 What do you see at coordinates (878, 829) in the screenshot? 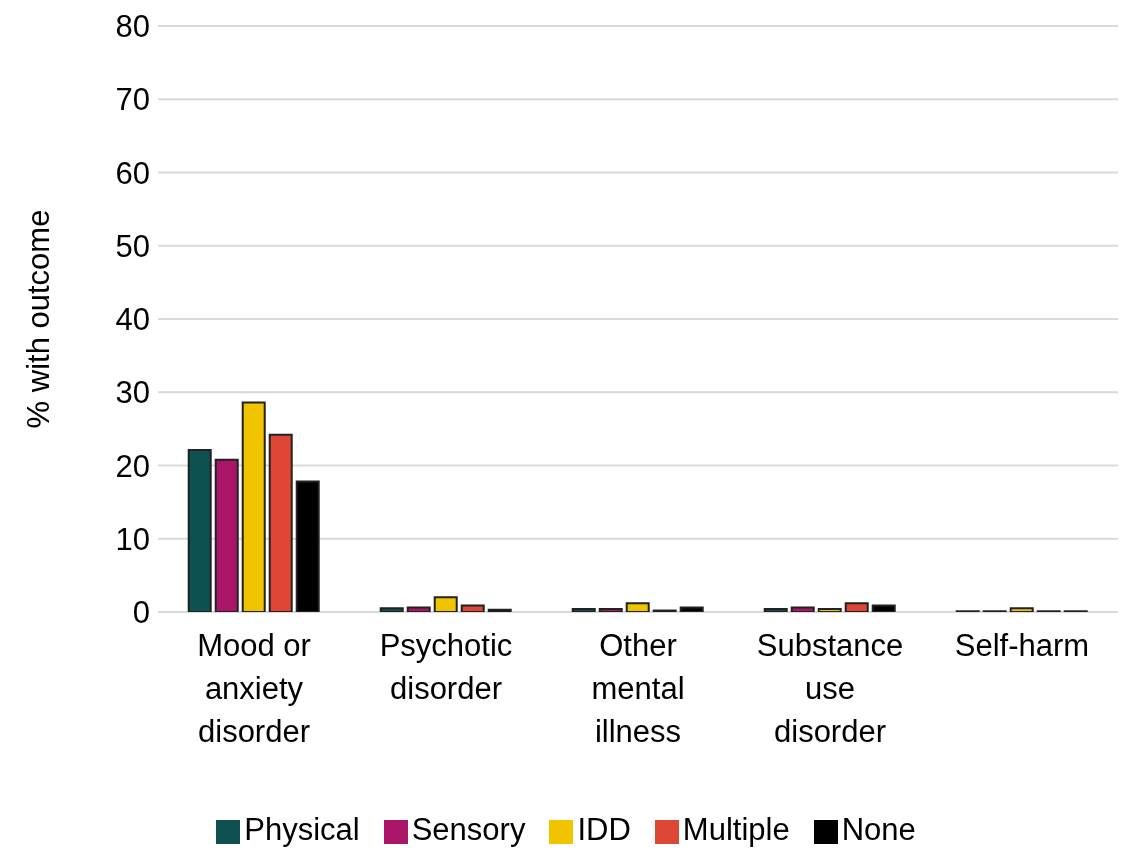
I see `legend-label: None` at bounding box center [878, 829].